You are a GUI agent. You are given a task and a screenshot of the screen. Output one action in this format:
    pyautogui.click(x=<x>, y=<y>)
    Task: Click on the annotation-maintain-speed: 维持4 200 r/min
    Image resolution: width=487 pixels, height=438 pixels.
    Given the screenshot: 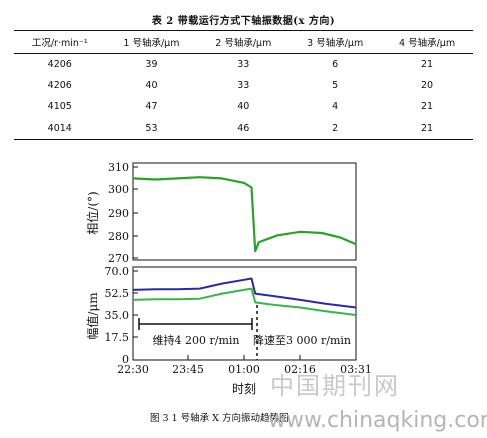 What is the action you would take?
    pyautogui.click(x=196, y=340)
    